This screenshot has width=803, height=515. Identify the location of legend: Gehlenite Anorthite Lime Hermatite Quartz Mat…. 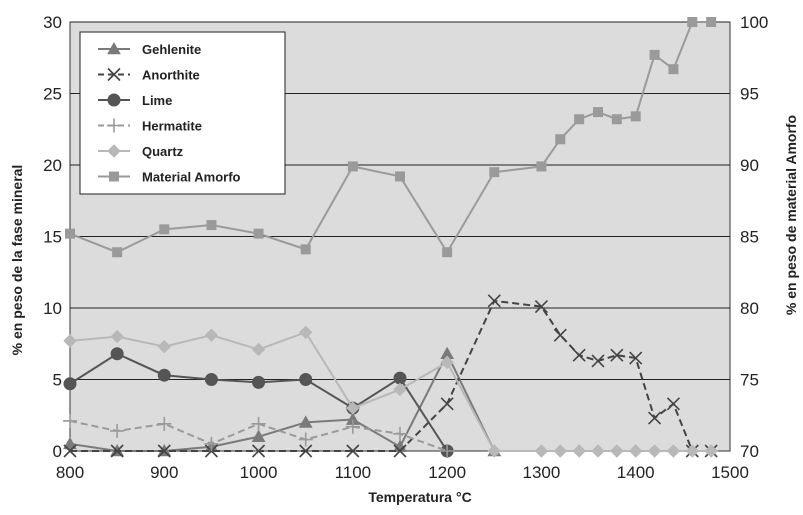
(182, 113).